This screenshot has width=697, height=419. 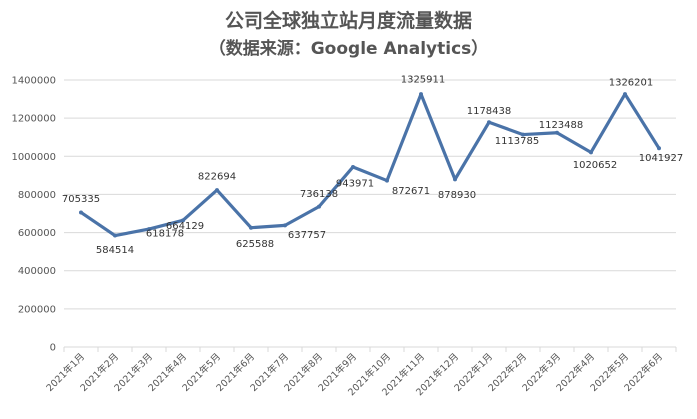 What do you see at coordinates (355, 183) in the screenshot?
I see `data-label: 943971` at bounding box center [355, 183].